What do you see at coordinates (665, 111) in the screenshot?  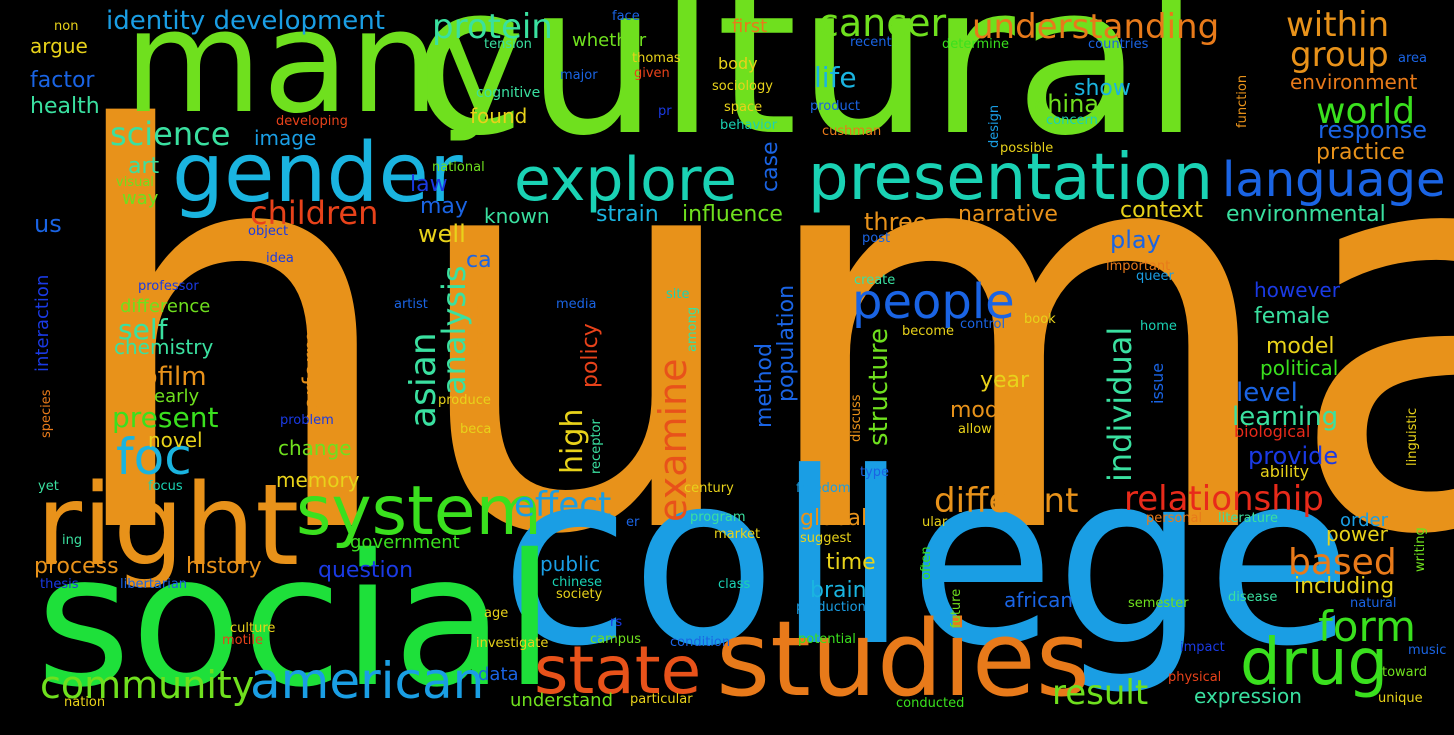 I see `word-pr: pr` at bounding box center [665, 111].